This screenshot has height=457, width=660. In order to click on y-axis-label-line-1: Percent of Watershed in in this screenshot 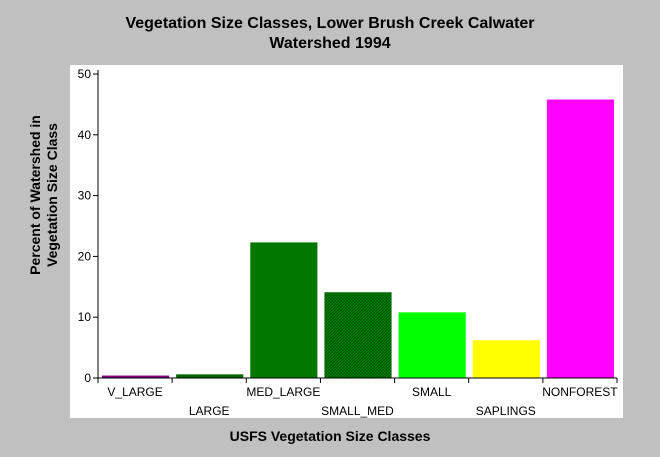, I will do `click(35, 195)`.